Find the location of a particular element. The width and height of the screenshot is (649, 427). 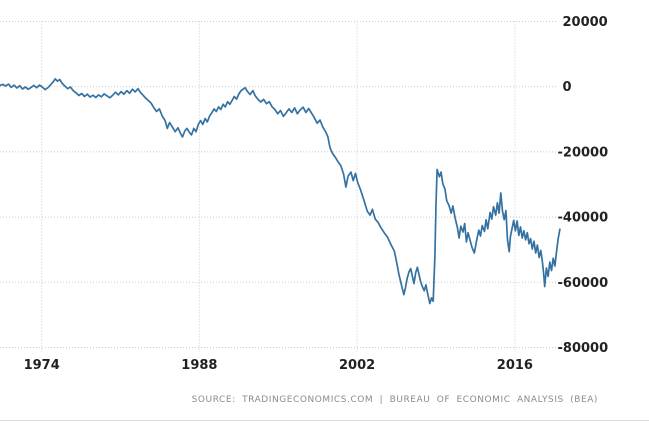

y-axis-tick-label: -60000 is located at coordinates (583, 283).